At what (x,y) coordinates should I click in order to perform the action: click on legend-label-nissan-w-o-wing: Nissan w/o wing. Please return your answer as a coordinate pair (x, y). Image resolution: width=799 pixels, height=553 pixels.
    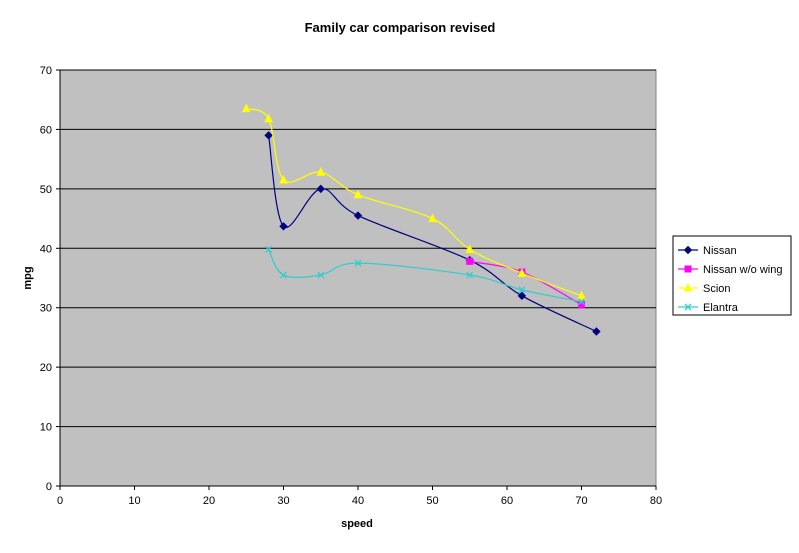
    Looking at the image, I should click on (742, 270).